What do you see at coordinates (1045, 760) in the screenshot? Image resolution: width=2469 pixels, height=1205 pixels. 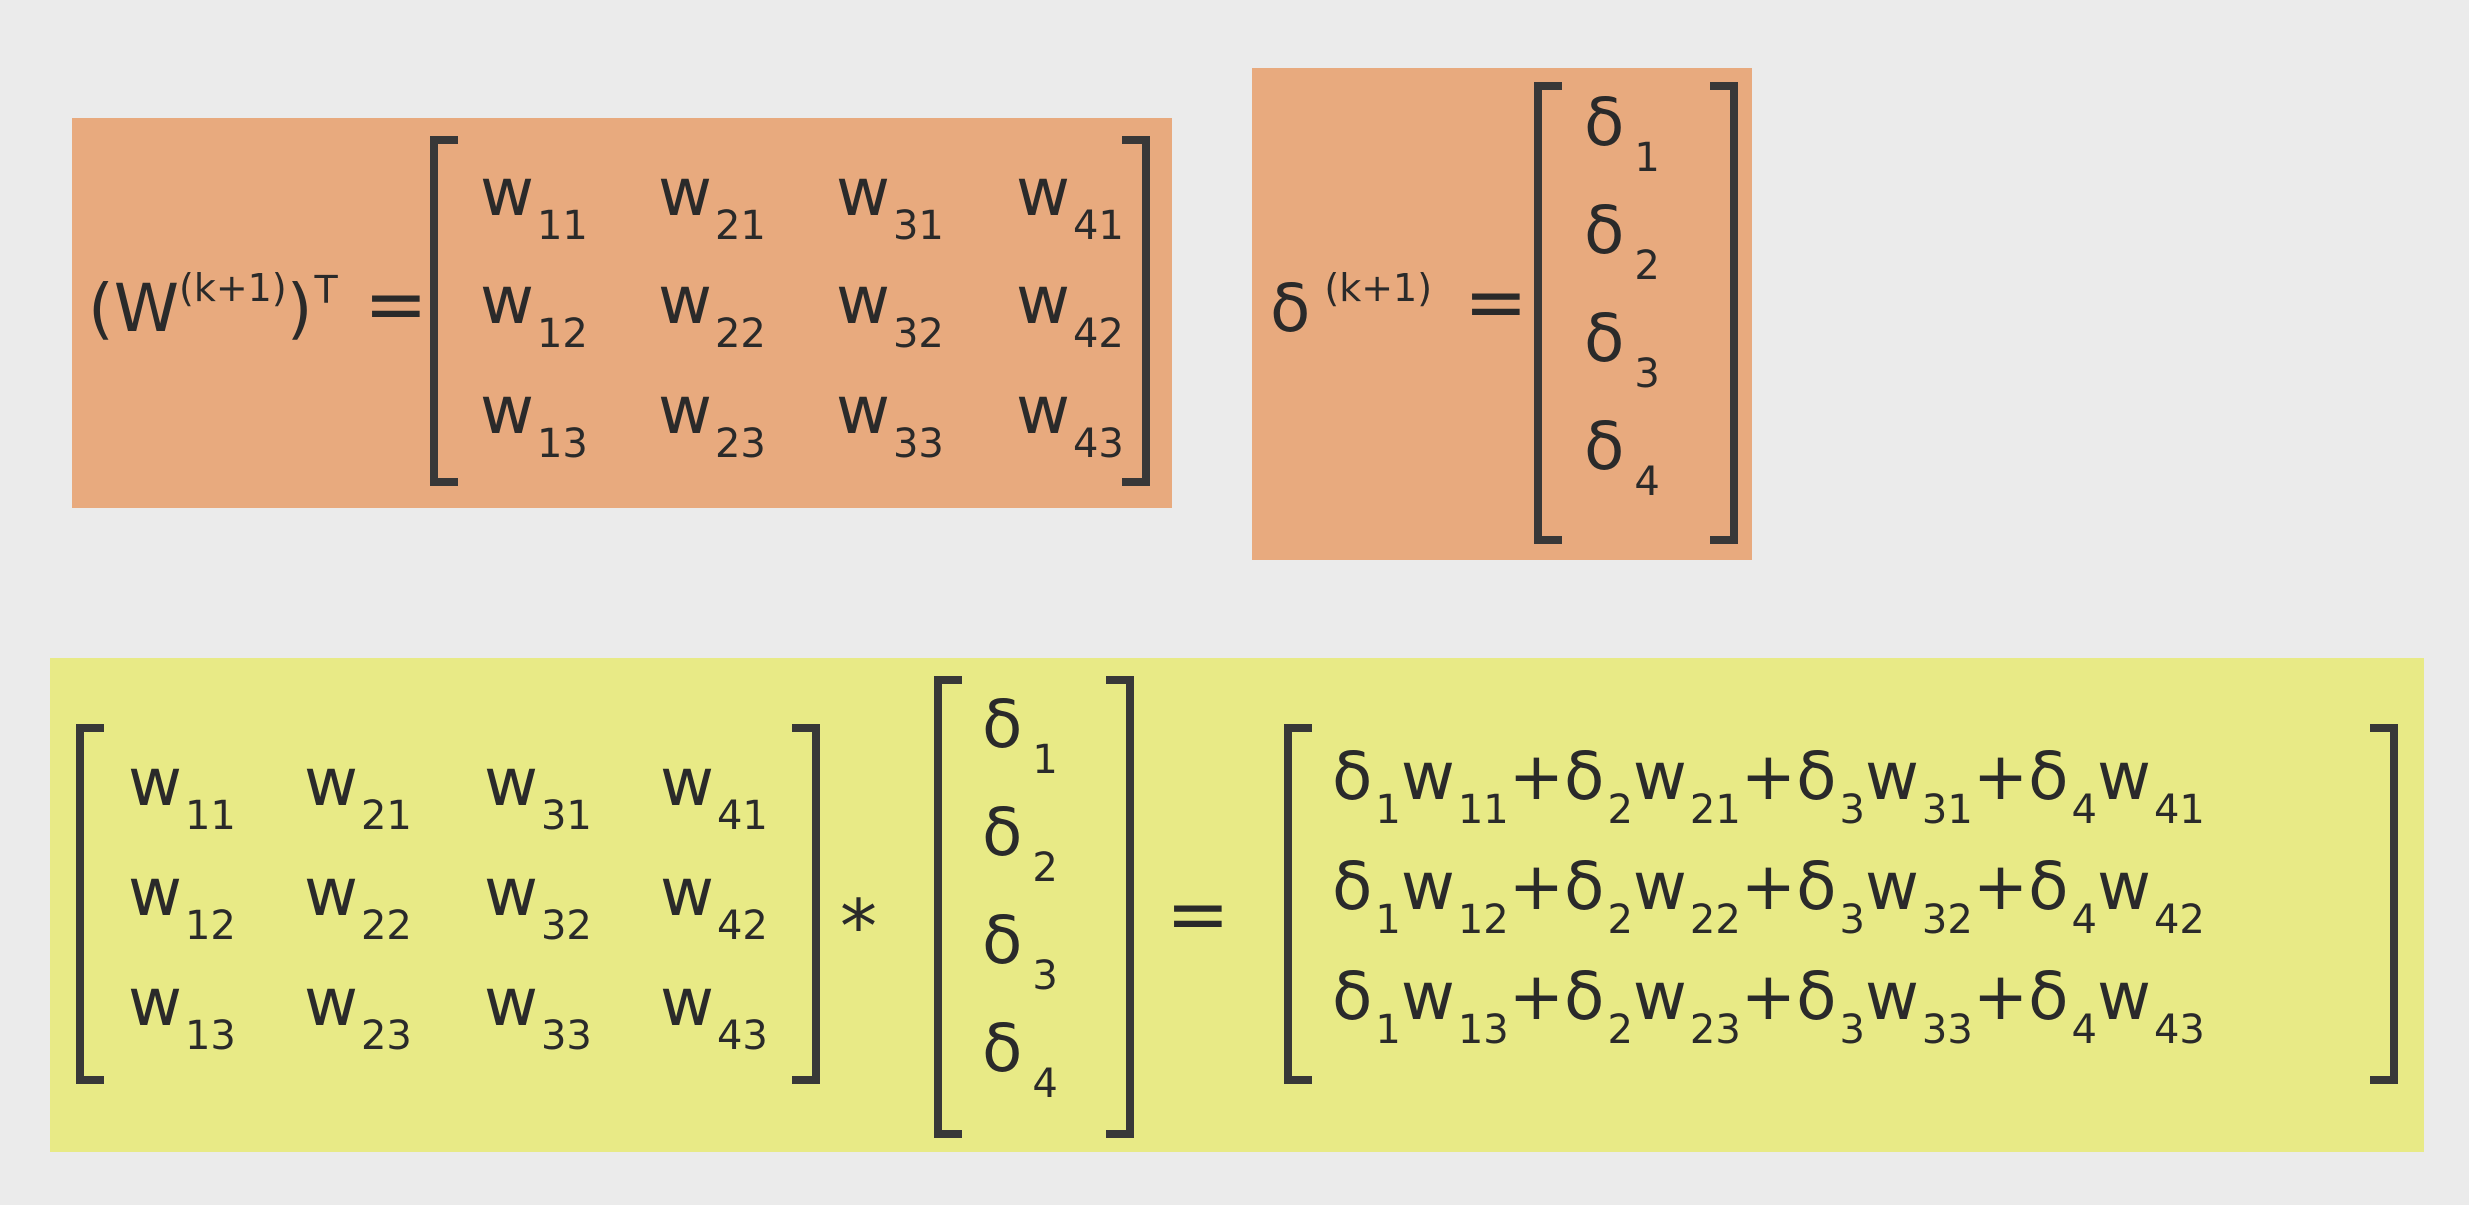 I see `symbol-subscript: 1` at bounding box center [1045, 760].